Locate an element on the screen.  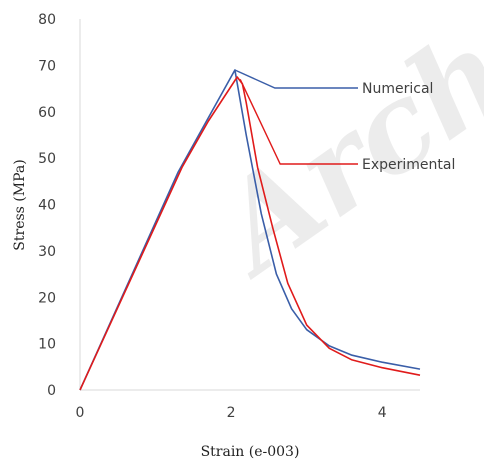
y-tick-label: 0 is located at coordinates (51, 391).